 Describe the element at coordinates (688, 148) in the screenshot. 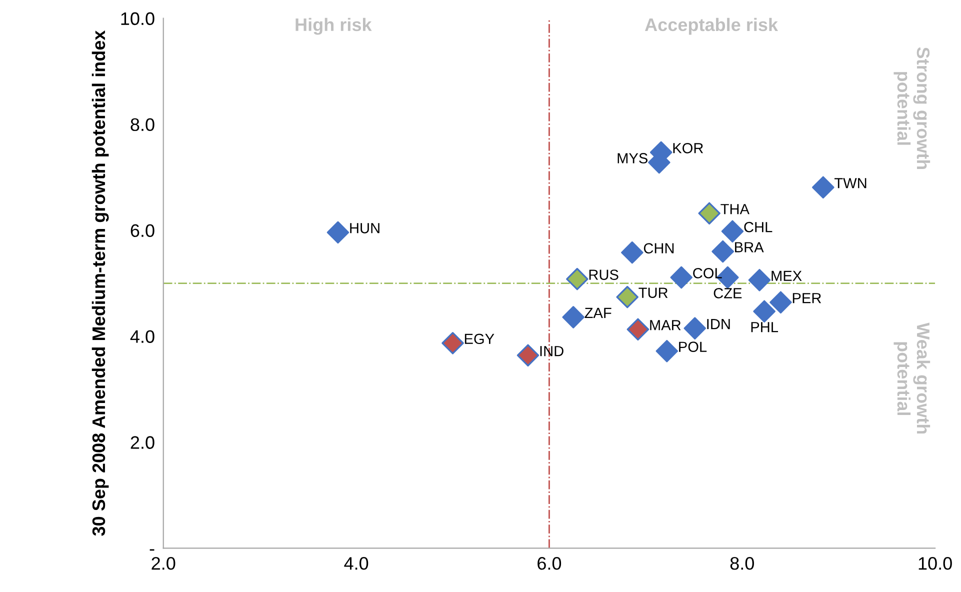

I see `series-label: KOR` at that location.